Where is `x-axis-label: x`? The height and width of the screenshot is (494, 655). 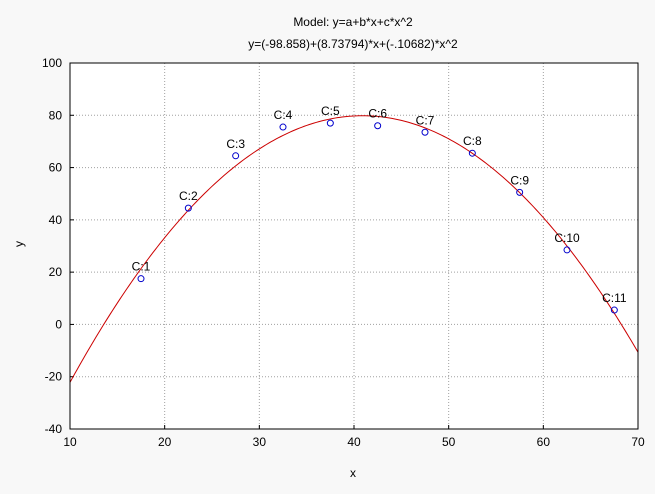 x-axis-label: x is located at coordinates (353, 473).